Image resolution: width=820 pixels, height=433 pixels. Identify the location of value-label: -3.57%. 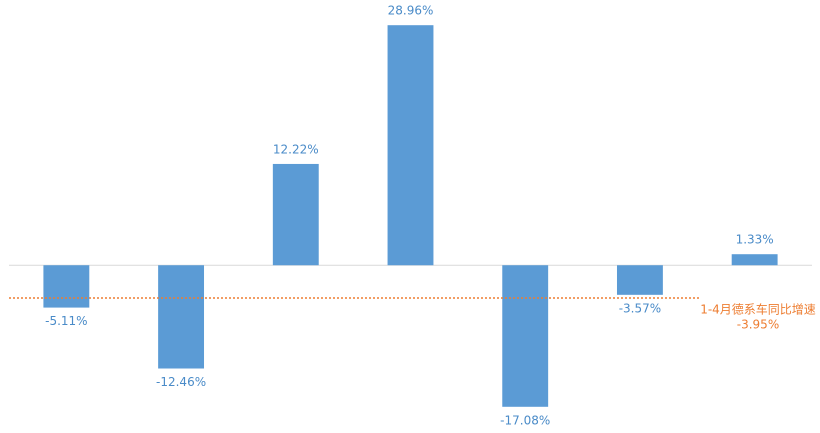
(640, 308).